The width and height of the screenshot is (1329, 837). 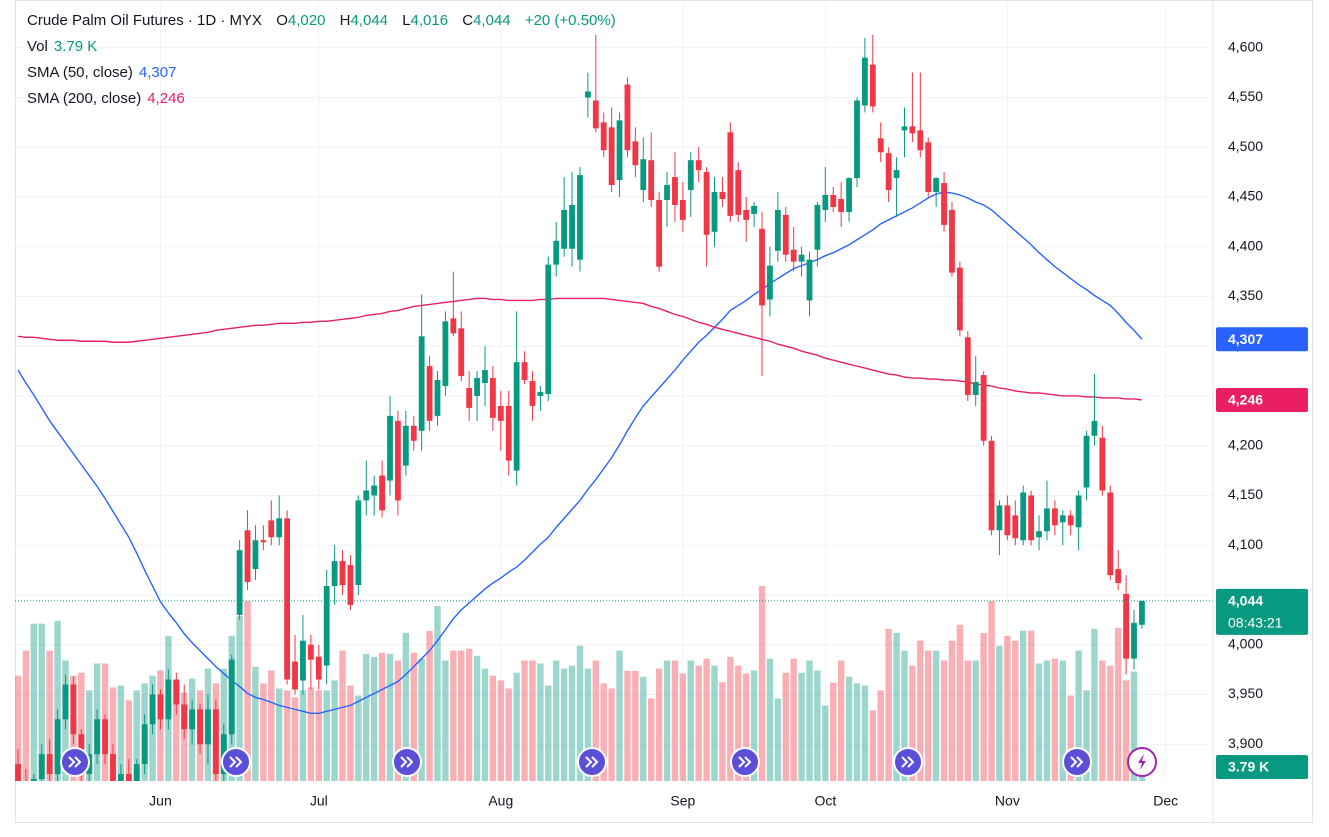 What do you see at coordinates (1245, 601) in the screenshot?
I see `last-price-label: 4,044` at bounding box center [1245, 601].